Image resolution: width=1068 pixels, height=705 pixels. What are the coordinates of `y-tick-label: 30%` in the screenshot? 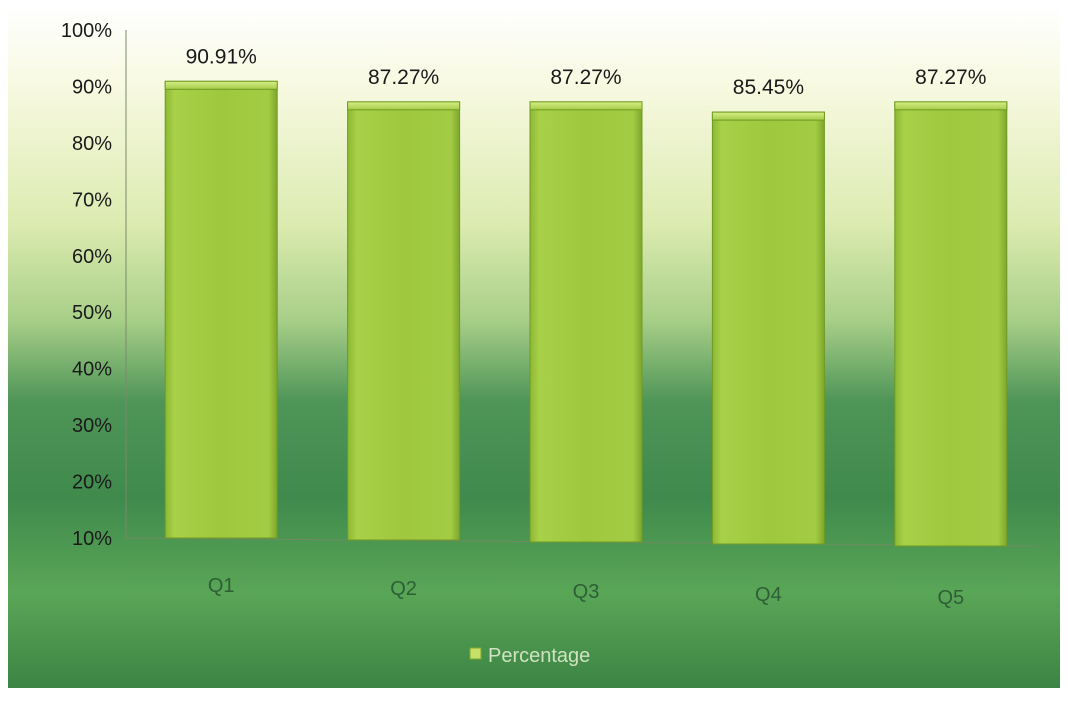 It's located at (92, 426).